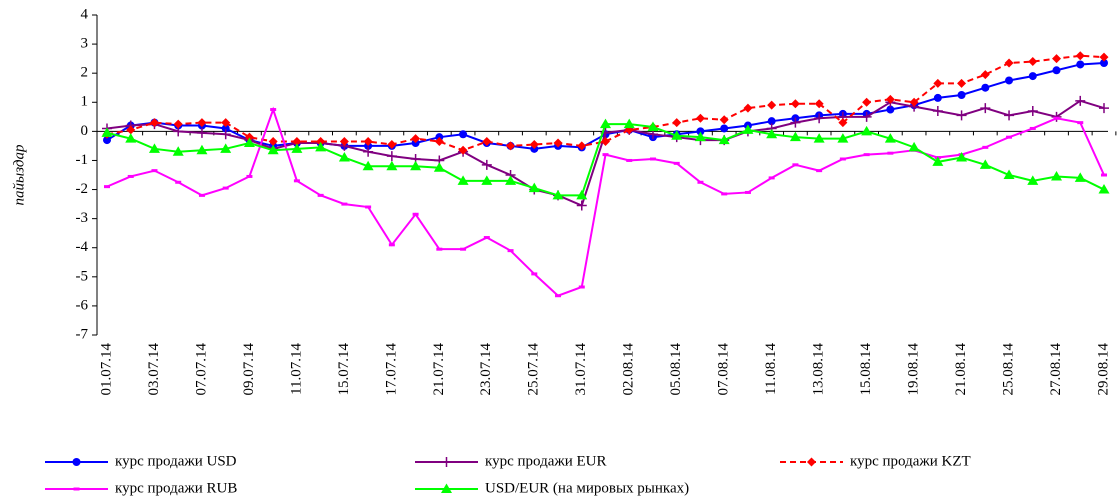  Describe the element at coordinates (914, 369) in the screenshot. I see `x-tick-label: 19.08.14` at that location.